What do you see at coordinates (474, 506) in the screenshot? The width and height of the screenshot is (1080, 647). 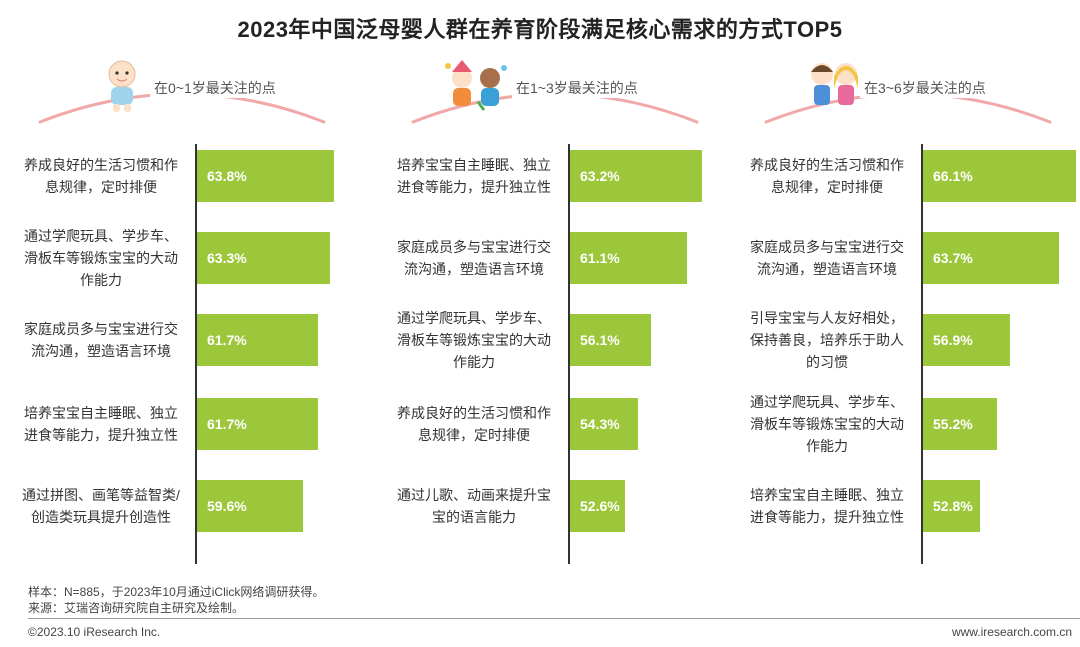 I see `category-label: 通过儿歌、动画来提升宝宝的语言能力` at bounding box center [474, 506].